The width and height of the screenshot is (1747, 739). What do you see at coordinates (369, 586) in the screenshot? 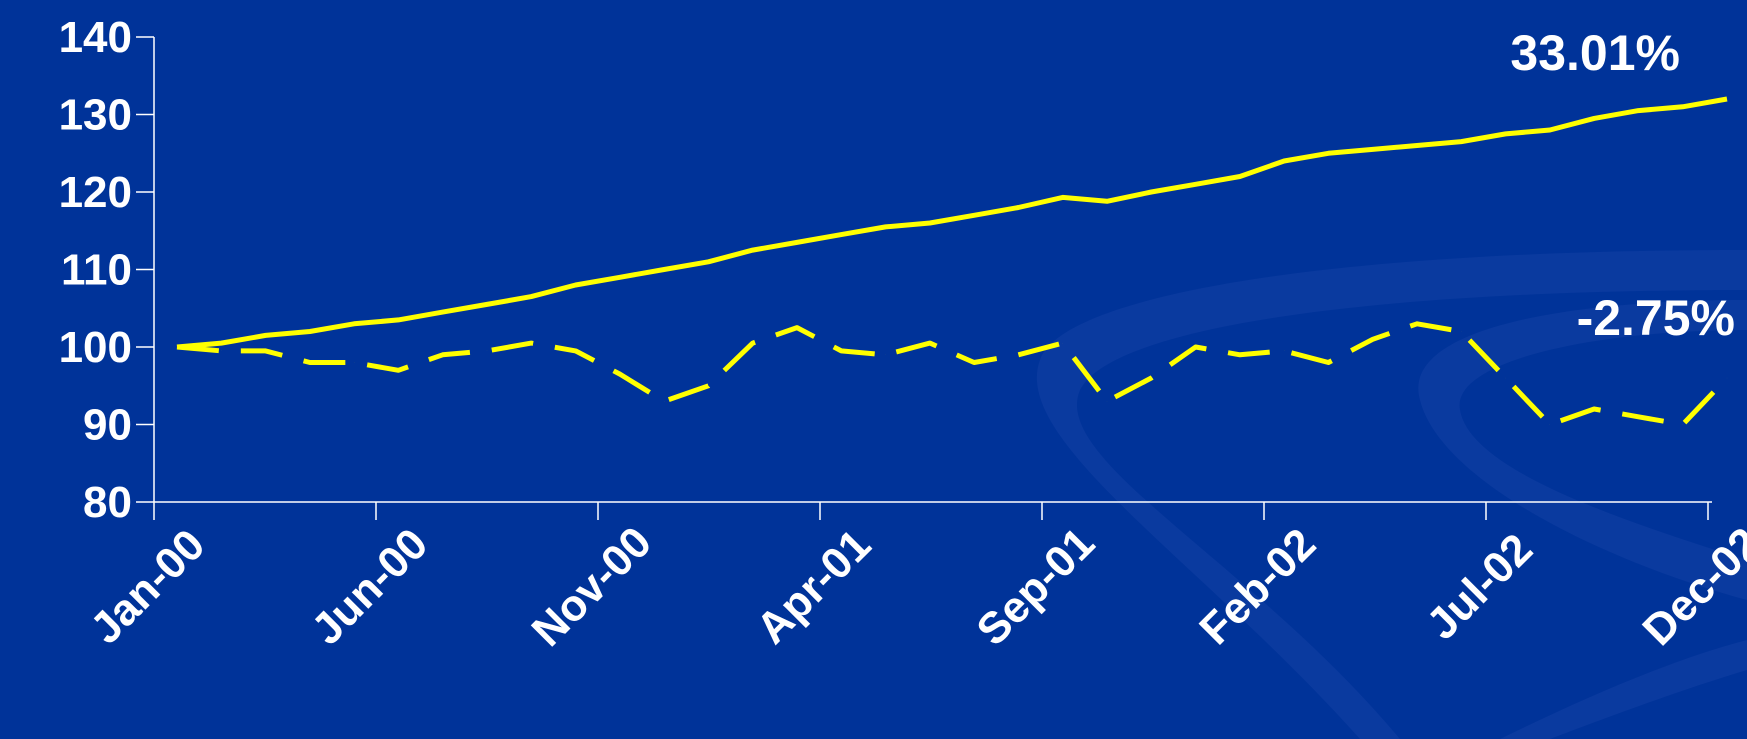
I see `x-tick-label: Jun-00` at bounding box center [369, 586].